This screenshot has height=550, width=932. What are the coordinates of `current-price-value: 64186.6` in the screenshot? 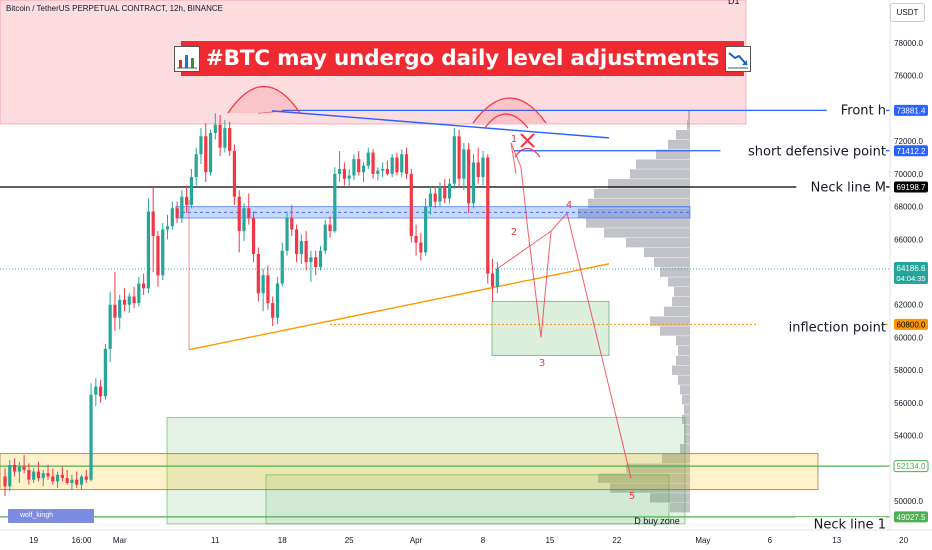 It's located at (911, 268).